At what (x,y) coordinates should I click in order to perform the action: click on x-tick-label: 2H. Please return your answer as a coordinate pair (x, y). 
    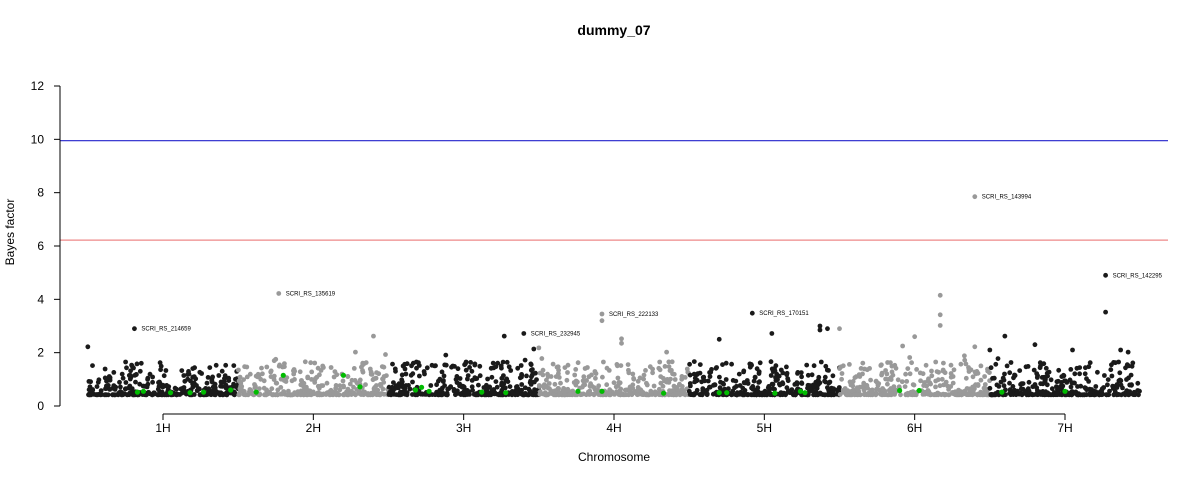
    Looking at the image, I should click on (313, 428).